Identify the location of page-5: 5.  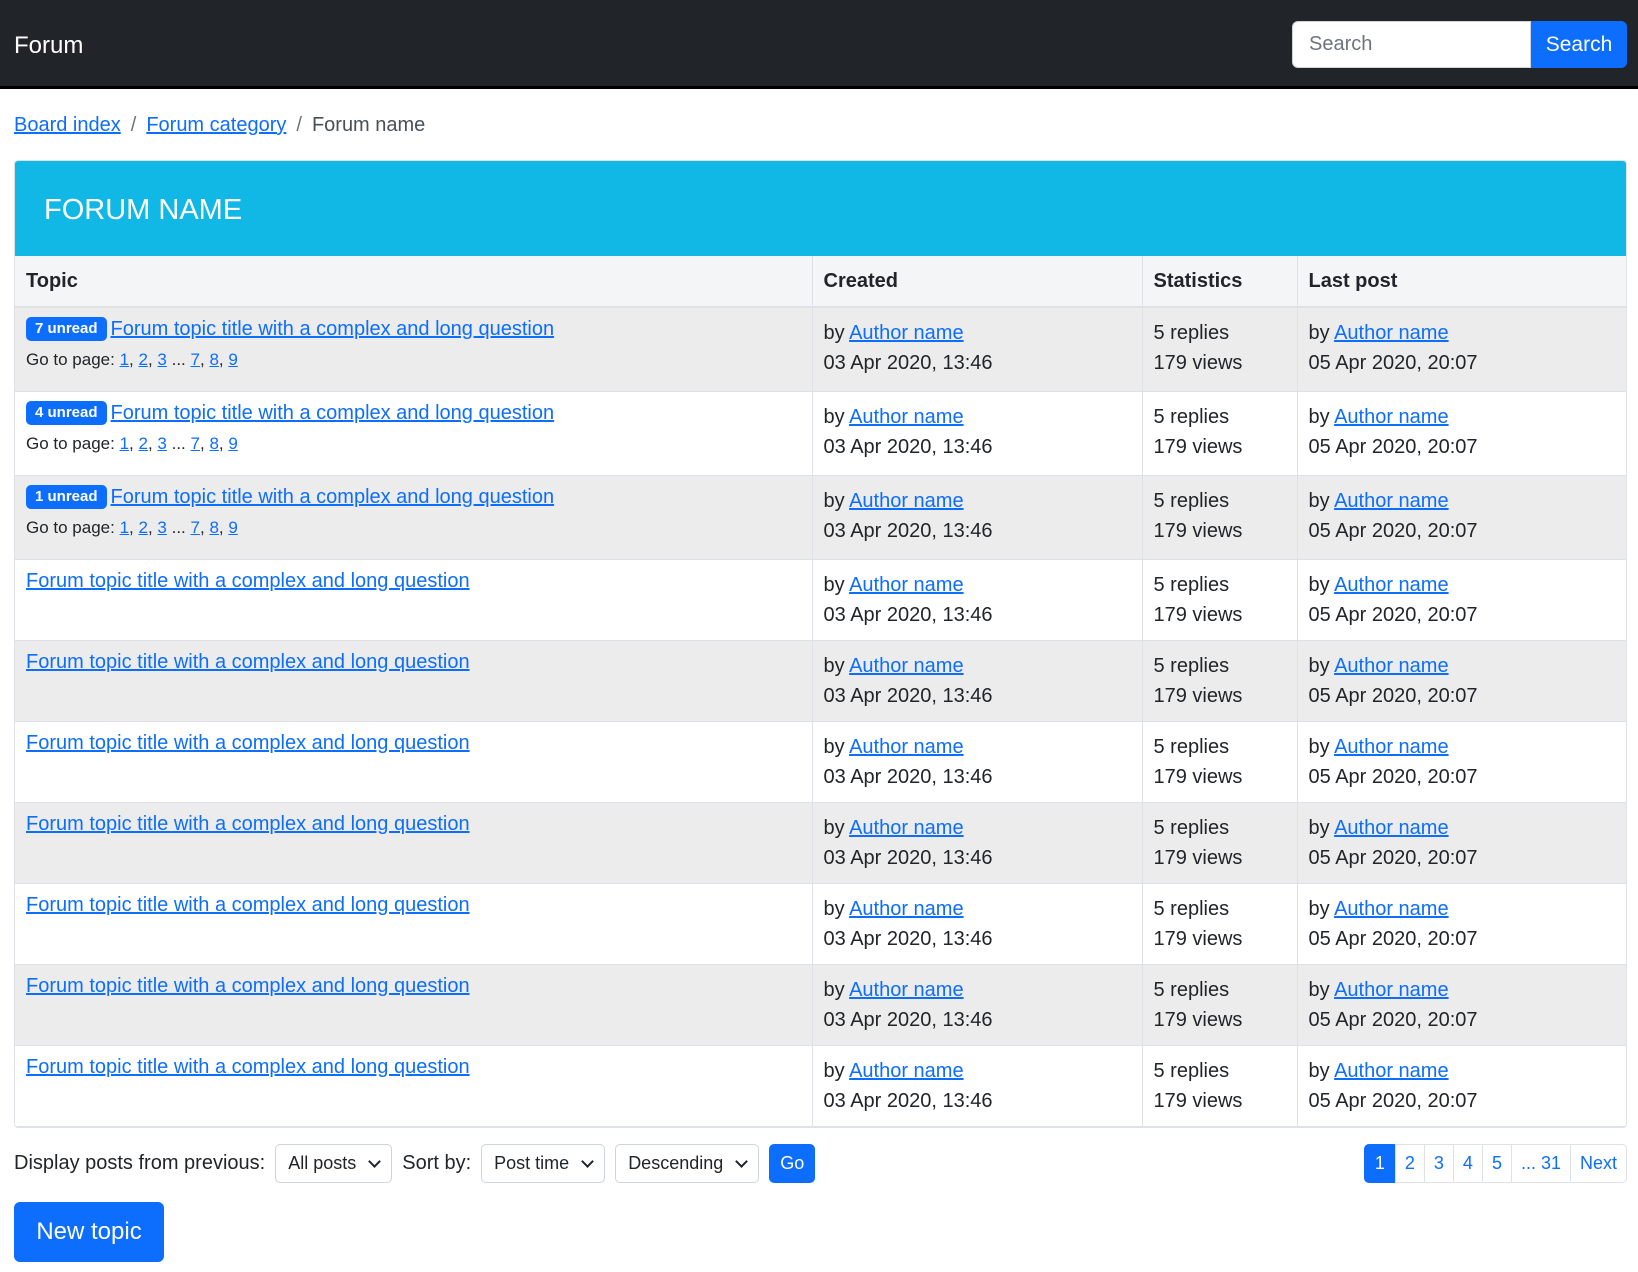
(1496, 1163).